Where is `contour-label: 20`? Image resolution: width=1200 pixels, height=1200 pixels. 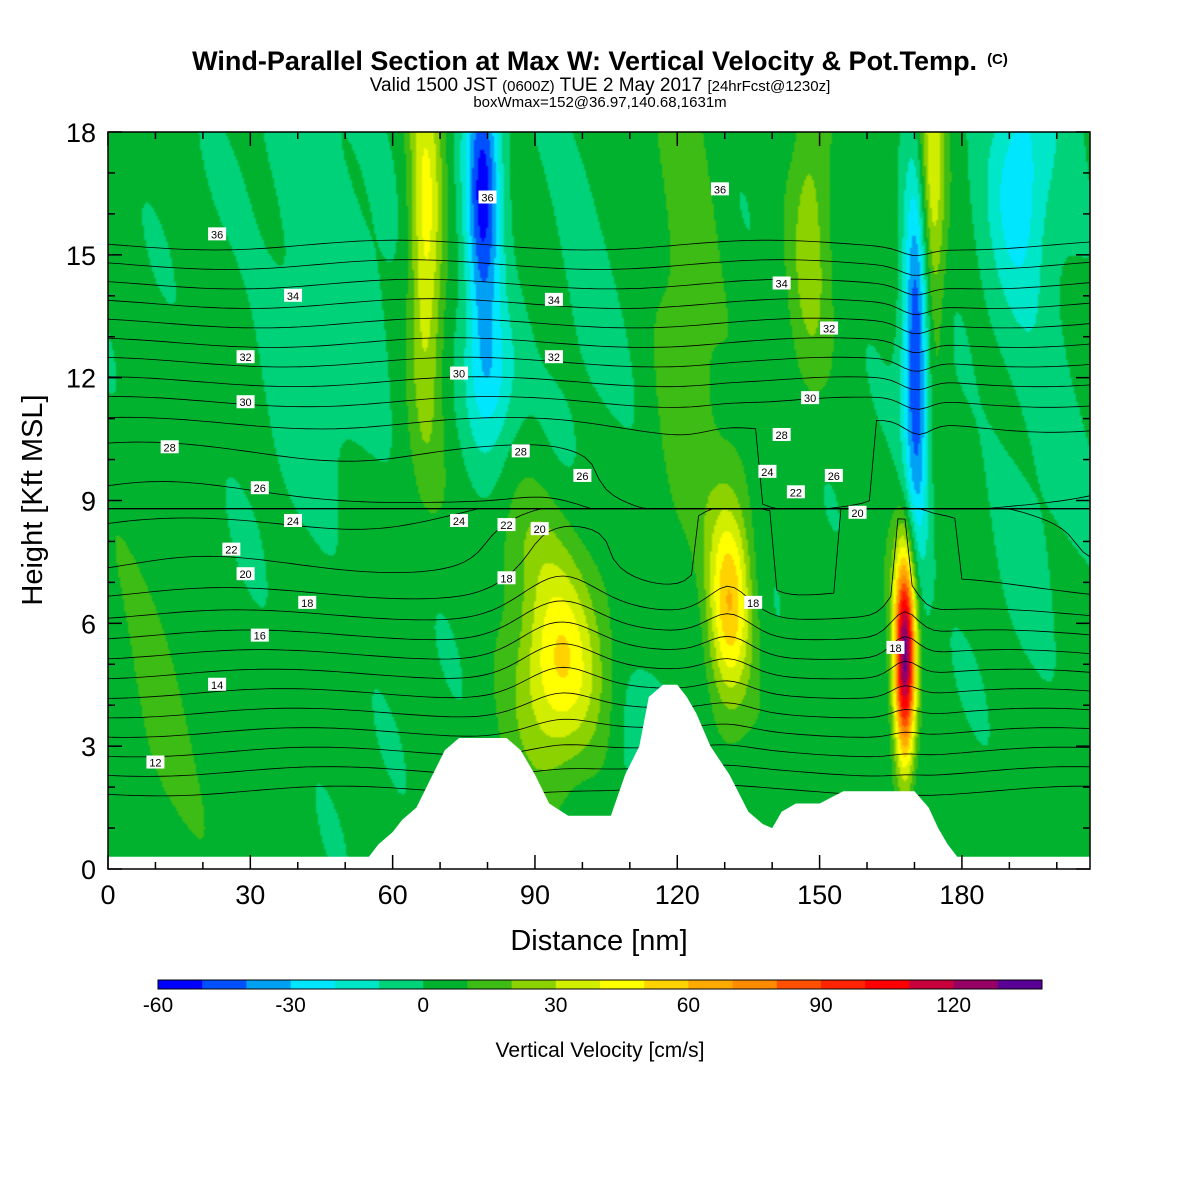 contour-label: 20 is located at coordinates (245, 574).